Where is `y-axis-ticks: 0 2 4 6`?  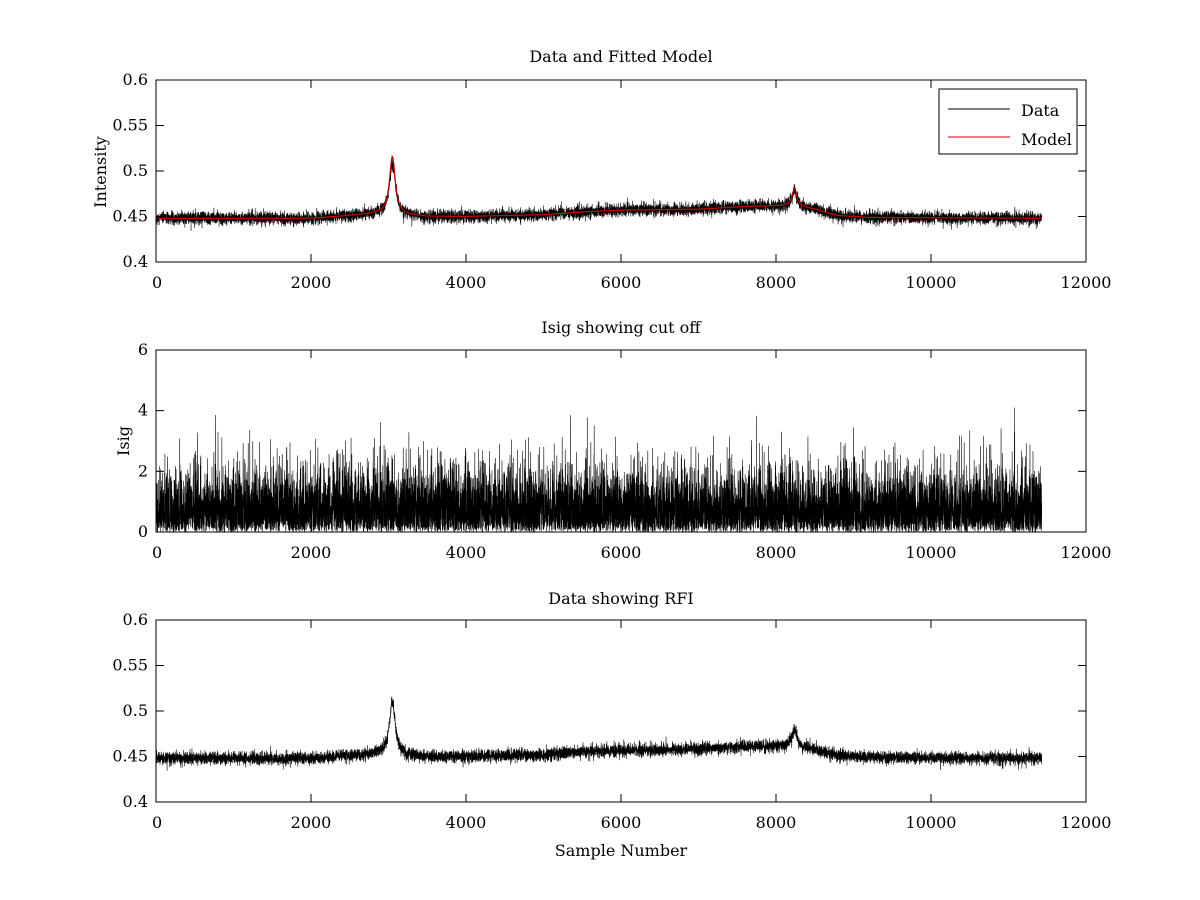
y-axis-ticks: 0 2 4 6 is located at coordinates (143, 440).